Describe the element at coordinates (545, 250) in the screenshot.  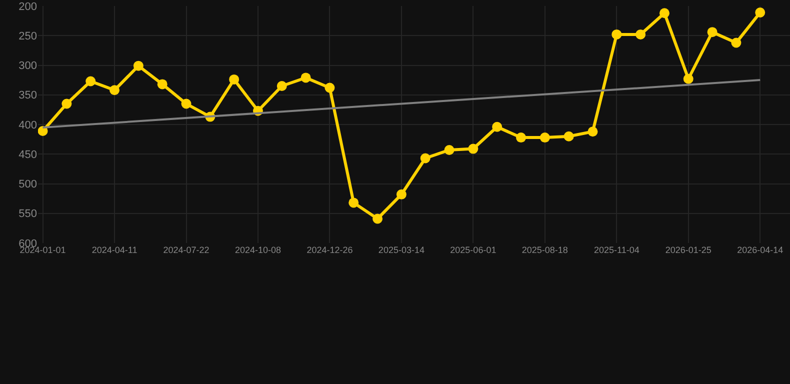
I see `x-tick-label: 2025-08-18` at that location.